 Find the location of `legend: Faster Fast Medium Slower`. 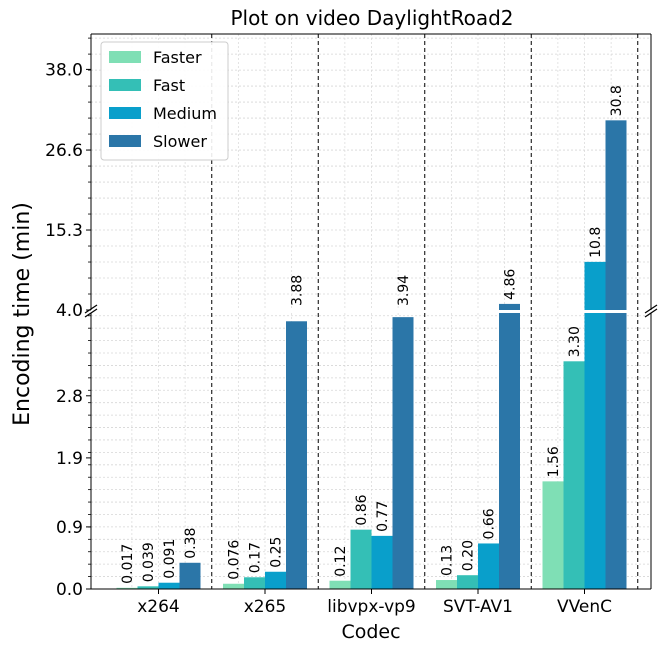

legend: Faster Fast Medium Slower is located at coordinates (164, 101).